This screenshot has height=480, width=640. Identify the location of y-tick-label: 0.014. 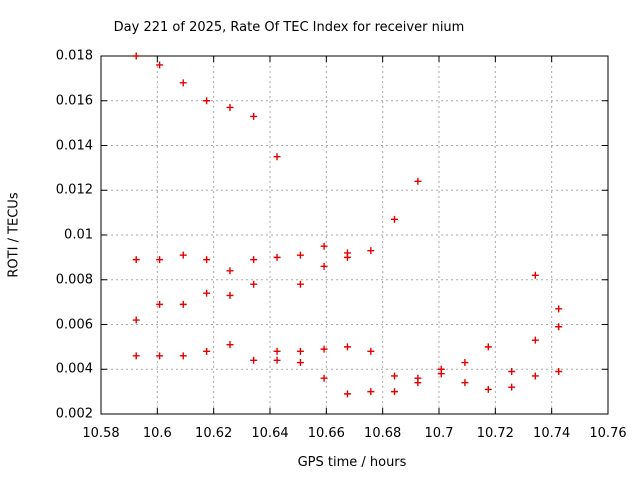
(74, 145).